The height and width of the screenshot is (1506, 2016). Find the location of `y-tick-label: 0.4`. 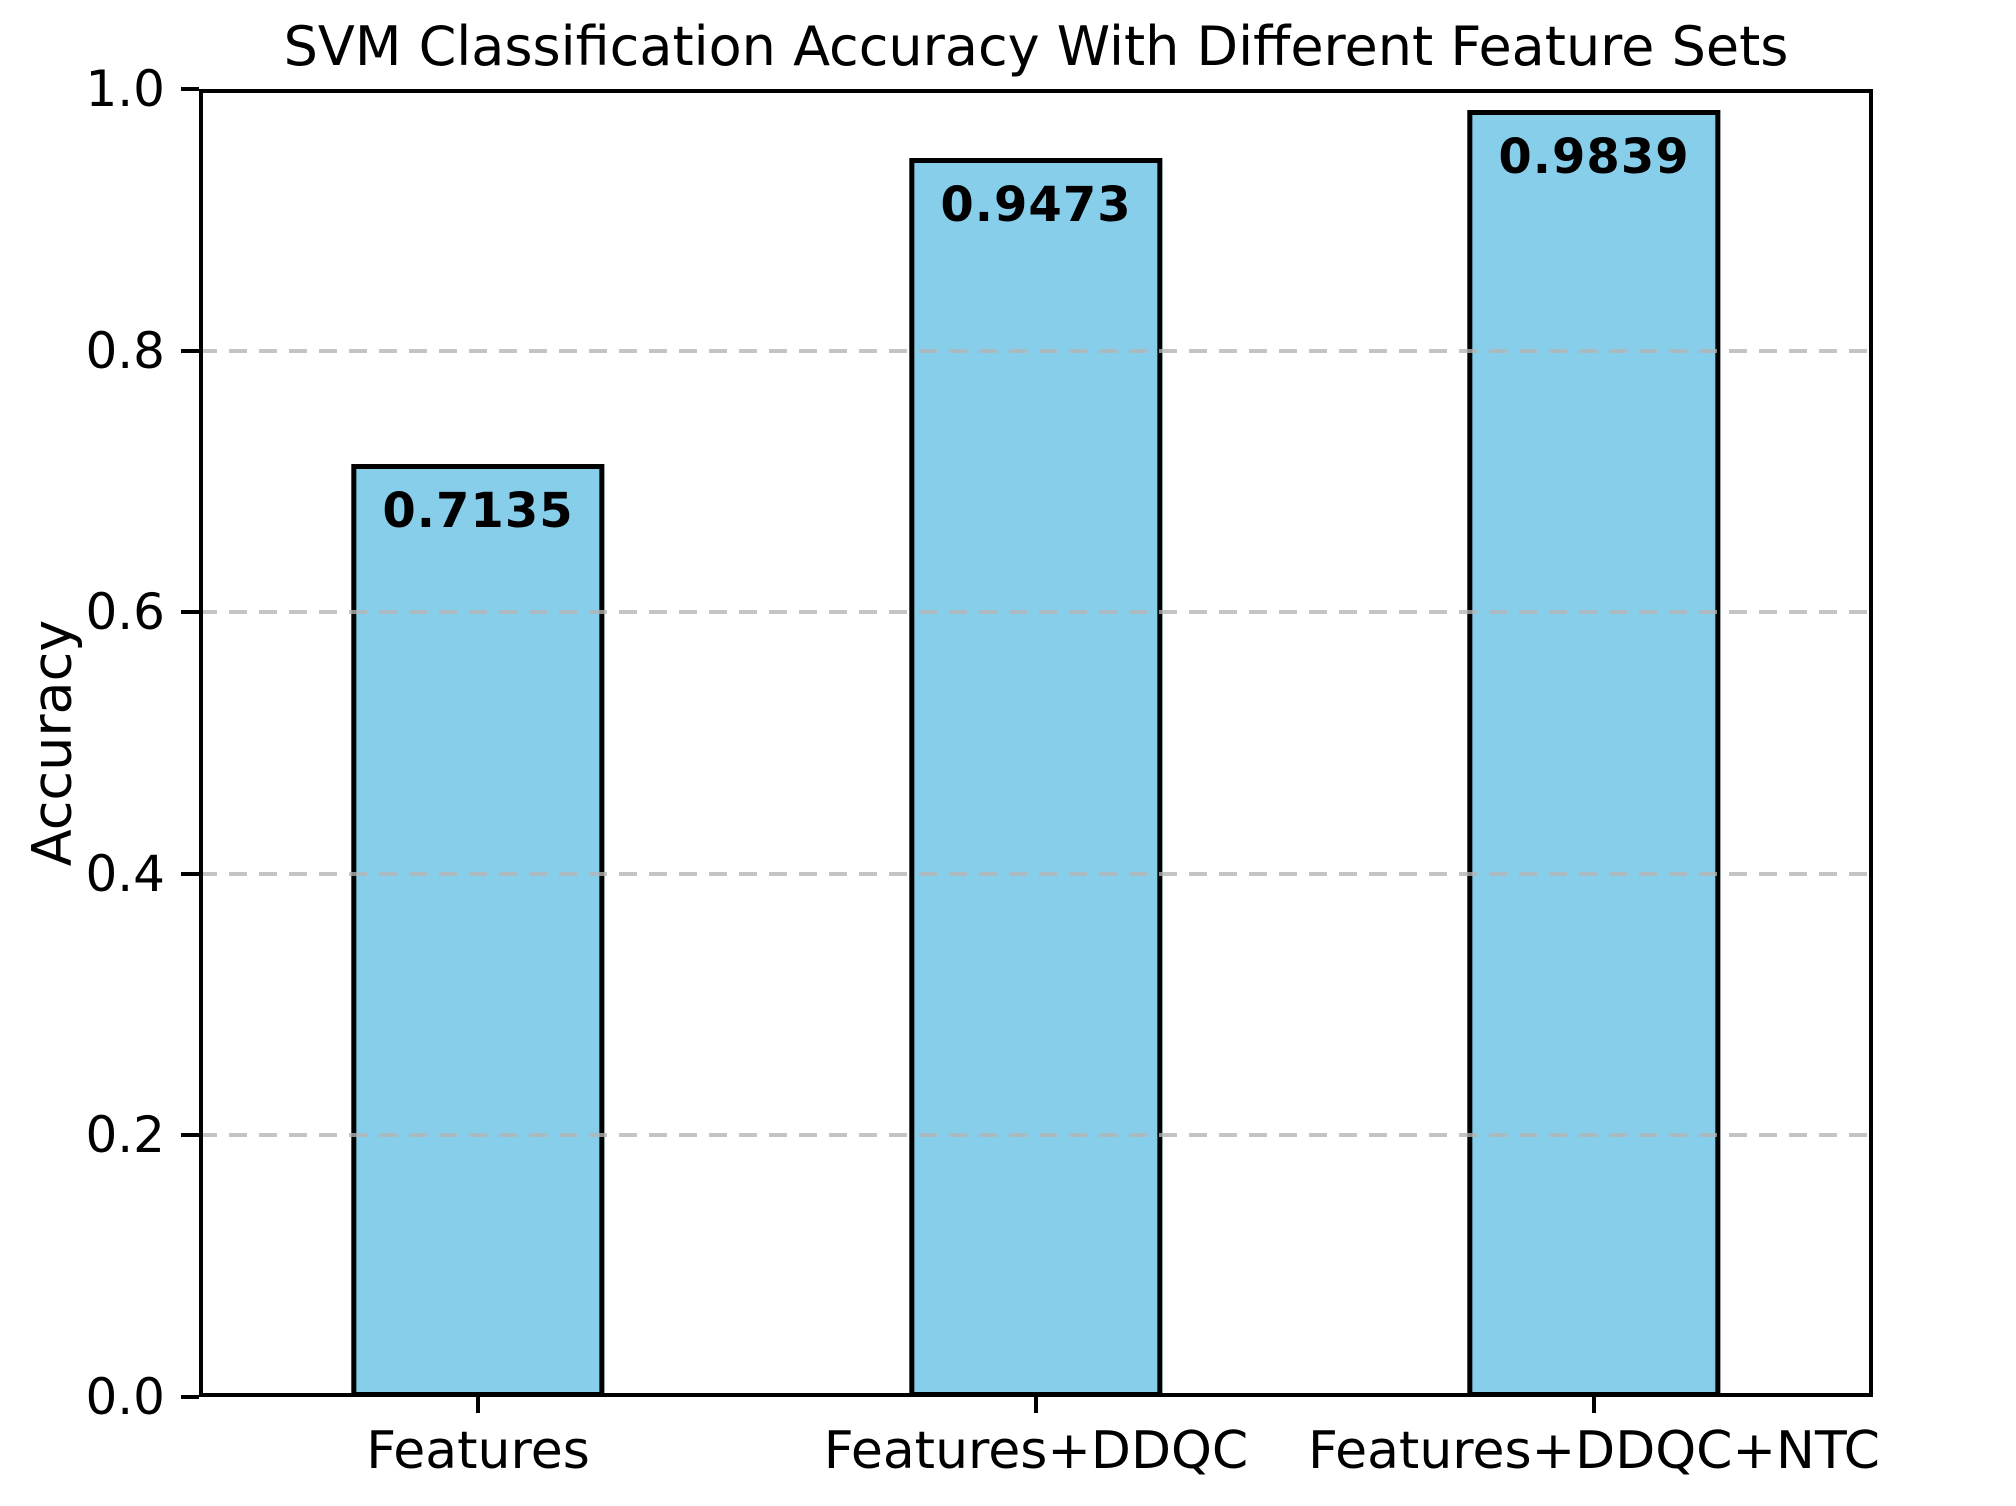

y-tick-label: 0.4 is located at coordinates (125, 873).